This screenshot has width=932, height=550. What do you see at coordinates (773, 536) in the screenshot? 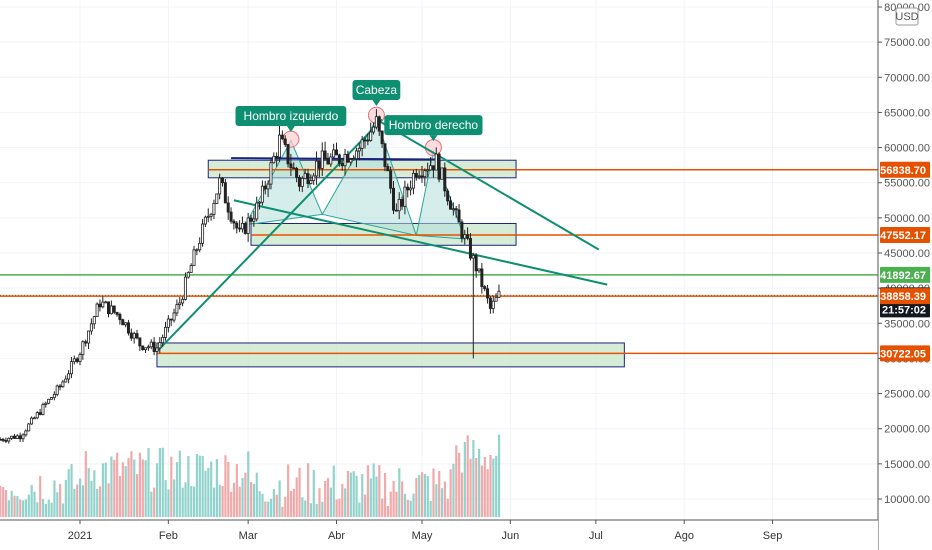
I see `time-tick-label: Sep` at bounding box center [773, 536].